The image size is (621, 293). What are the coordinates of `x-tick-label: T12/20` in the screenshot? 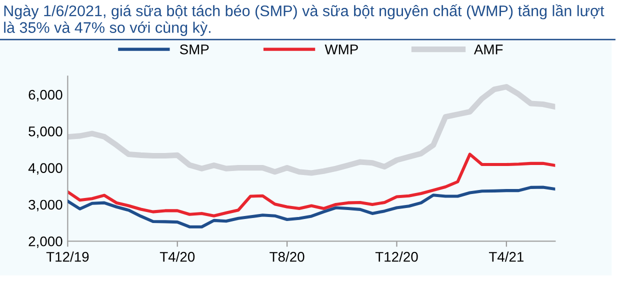 It's located at (396, 257).